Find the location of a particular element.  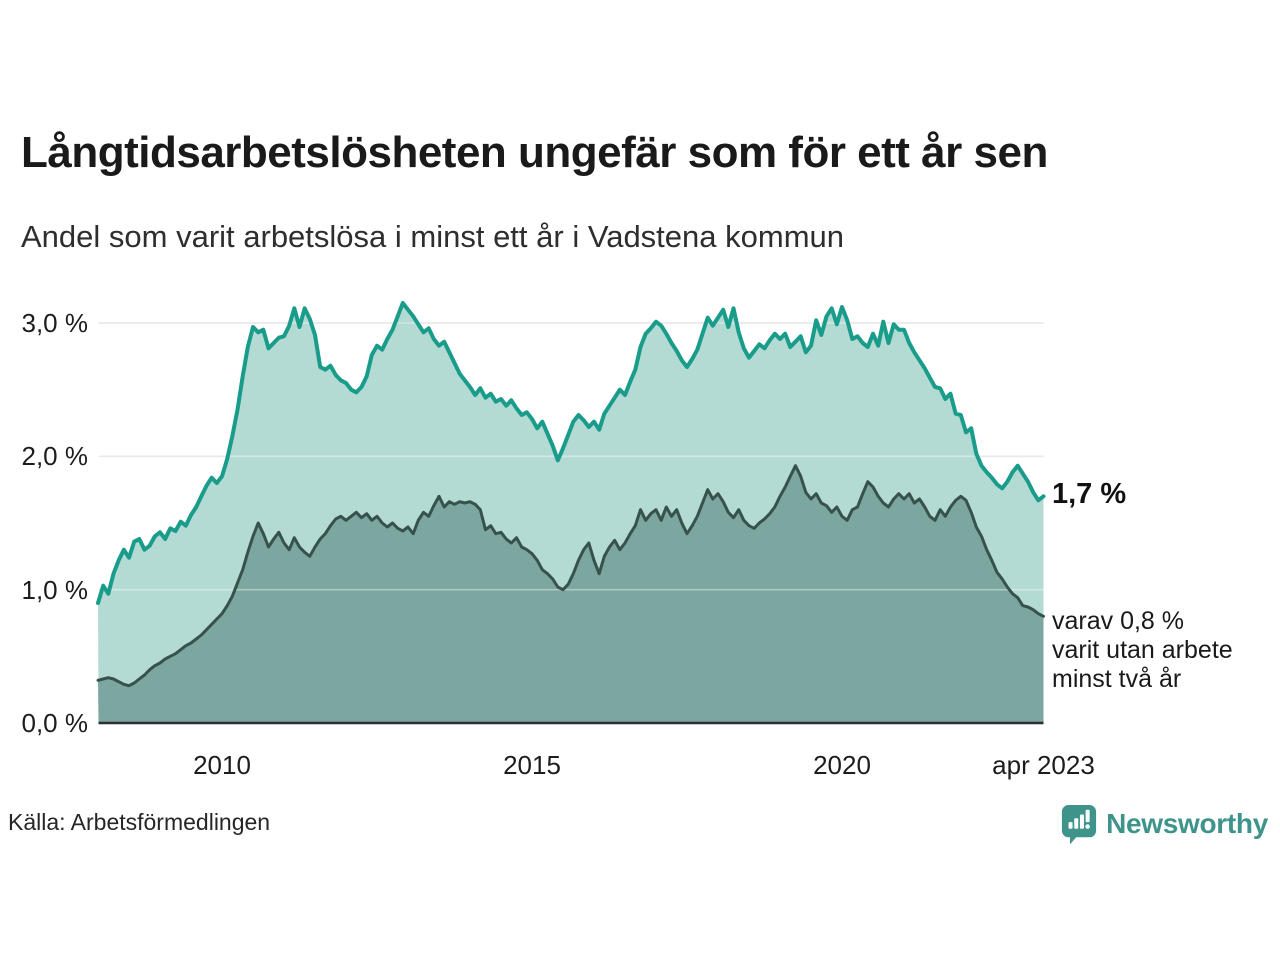

annotation-line-1: varav 0,8 % is located at coordinates (1118, 621).